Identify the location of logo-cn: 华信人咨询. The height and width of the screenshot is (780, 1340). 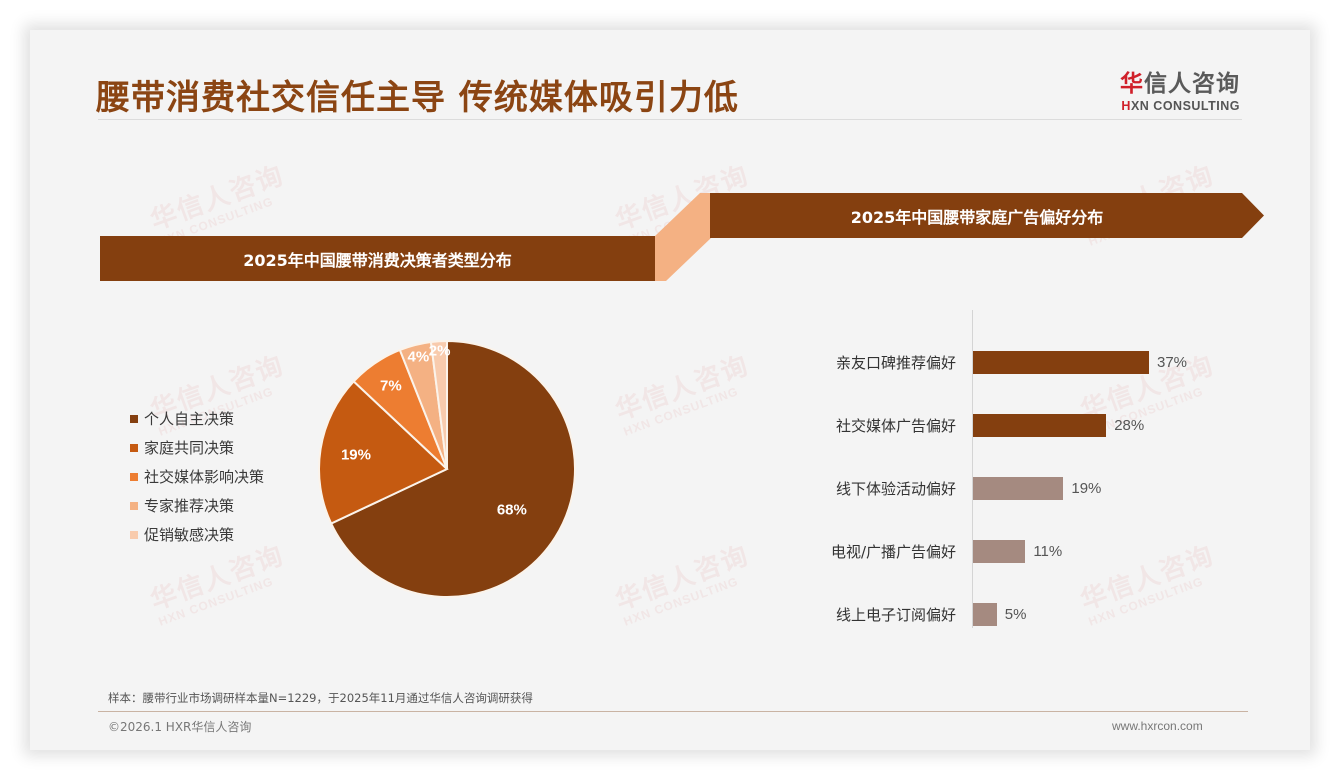
(1175, 81).